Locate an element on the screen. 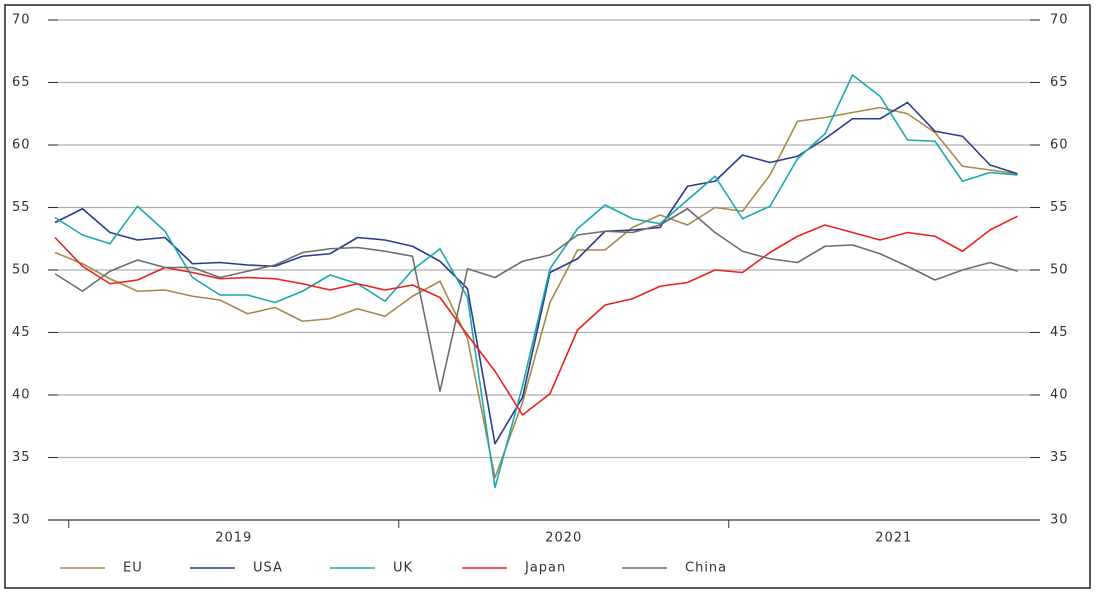 This screenshot has height=593, width=1097. x-tick-label: 2019 is located at coordinates (233, 538).